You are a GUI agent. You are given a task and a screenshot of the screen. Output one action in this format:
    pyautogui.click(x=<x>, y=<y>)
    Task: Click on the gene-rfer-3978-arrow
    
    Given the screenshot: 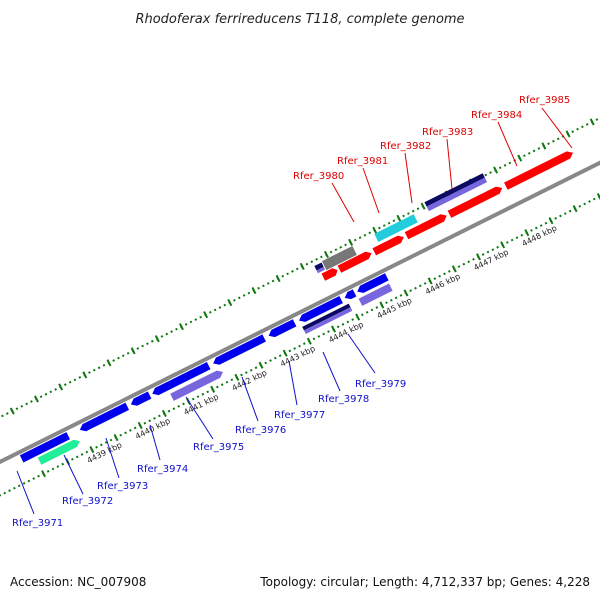 What is the action you would take?
    pyautogui.click(x=350, y=295)
    